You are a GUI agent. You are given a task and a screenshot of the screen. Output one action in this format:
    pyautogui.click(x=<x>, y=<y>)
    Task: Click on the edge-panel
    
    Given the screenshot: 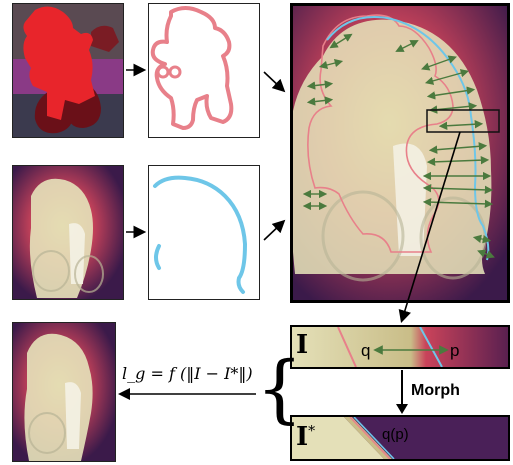 What is the action you would take?
    pyautogui.click(x=204, y=232)
    